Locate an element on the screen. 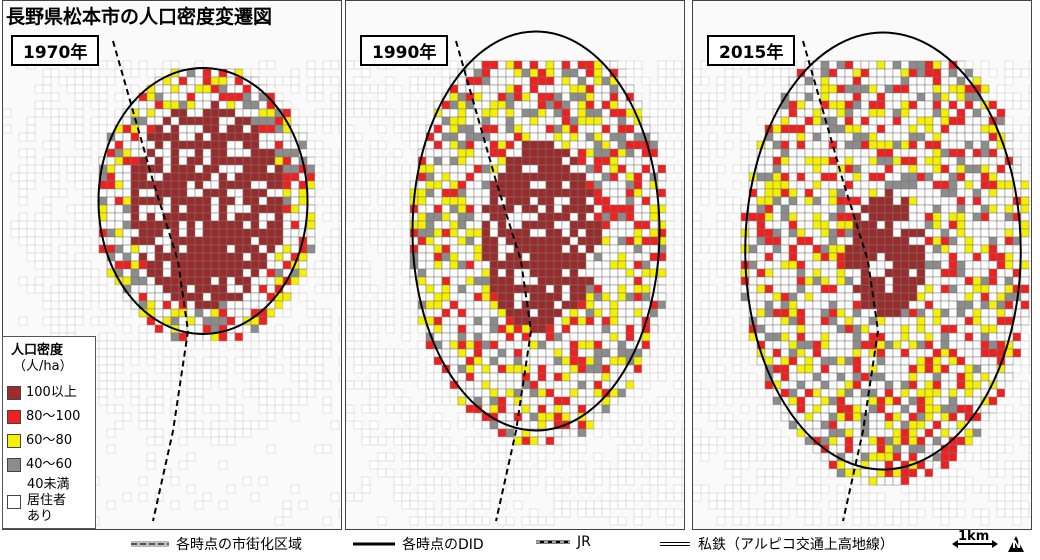 This screenshot has height=560, width=1040. legend-swatch-under40 is located at coordinates (14, 502).